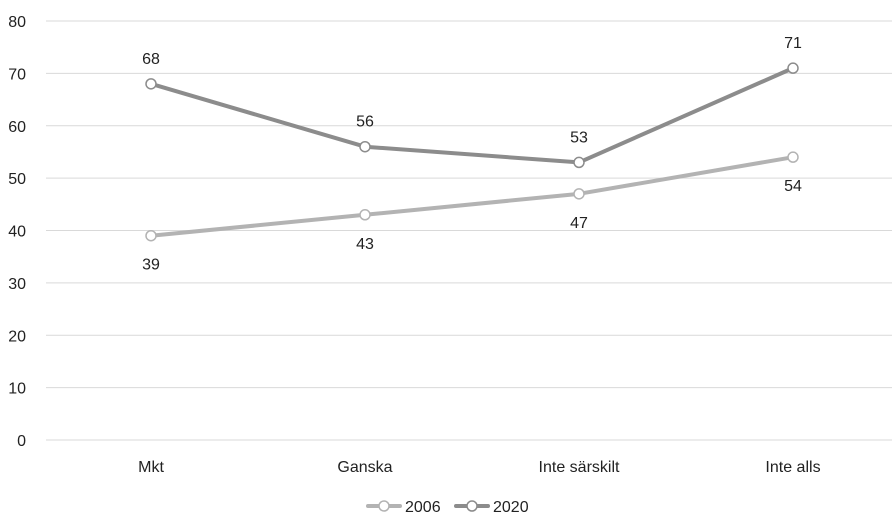  I want to click on series-line-2020, so click(472, 115).